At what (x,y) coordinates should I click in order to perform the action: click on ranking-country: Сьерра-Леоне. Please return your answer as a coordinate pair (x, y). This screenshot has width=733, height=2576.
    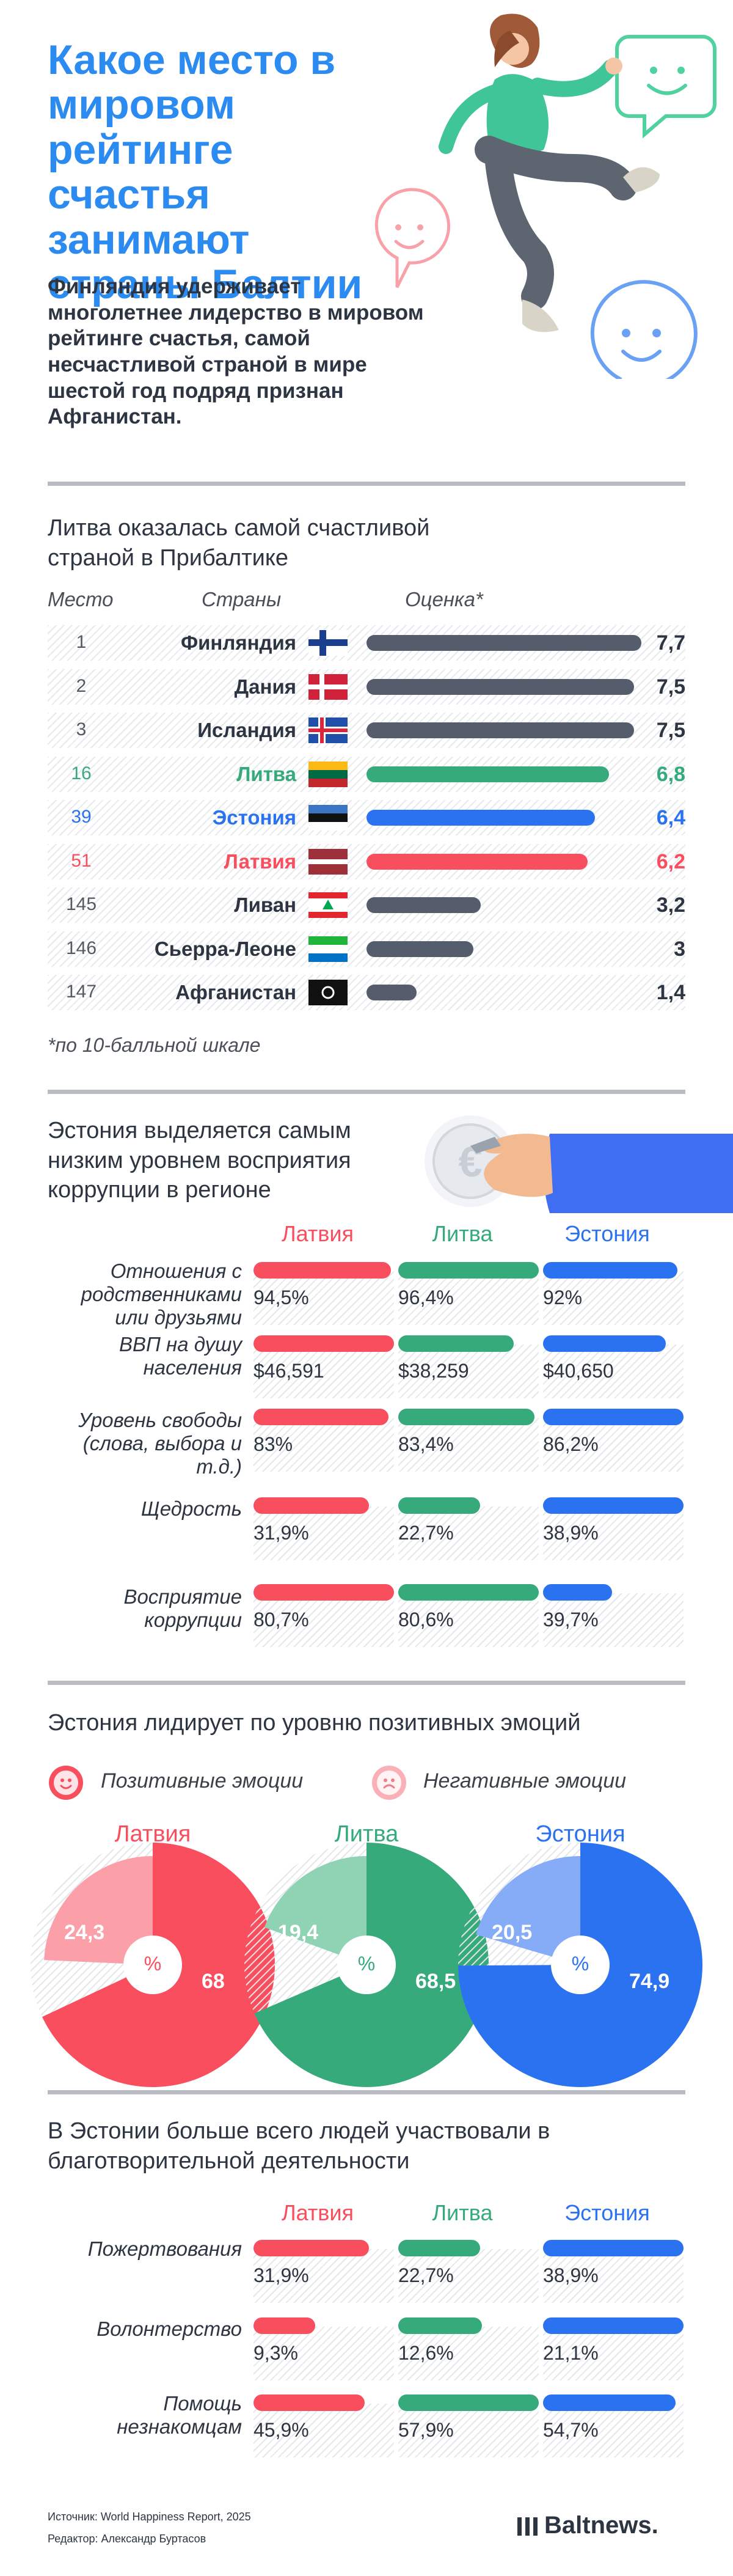
    Looking at the image, I should click on (225, 949).